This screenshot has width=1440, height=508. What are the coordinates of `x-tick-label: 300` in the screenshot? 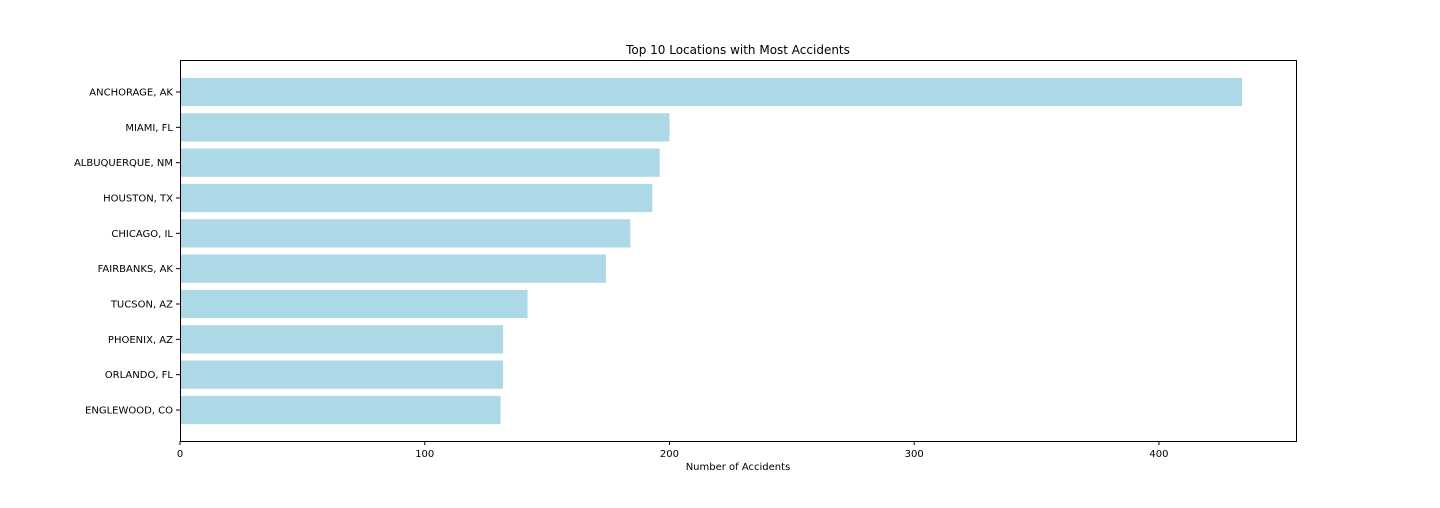 It's located at (914, 454).